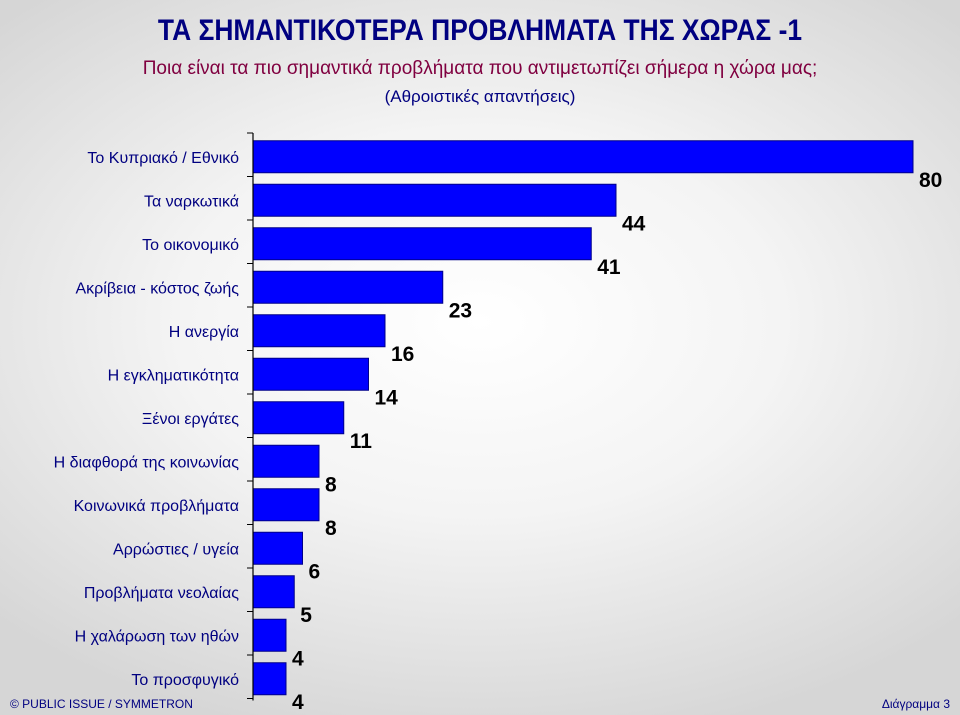 The image size is (960, 715). What do you see at coordinates (190, 245) in the screenshot?
I see `category-label: Το οικονομικό` at bounding box center [190, 245].